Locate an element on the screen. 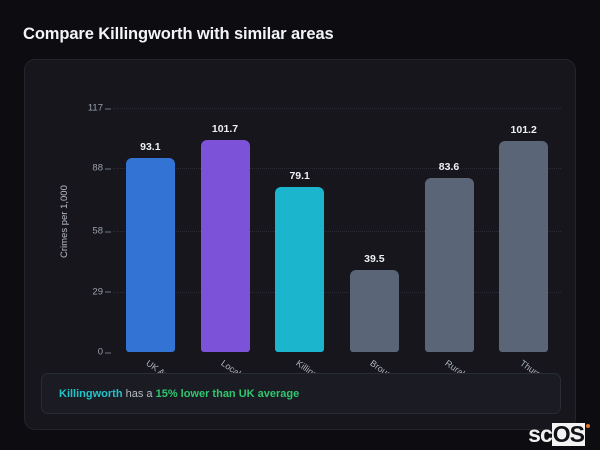  watermark-suffix: OS is located at coordinates (568, 434).